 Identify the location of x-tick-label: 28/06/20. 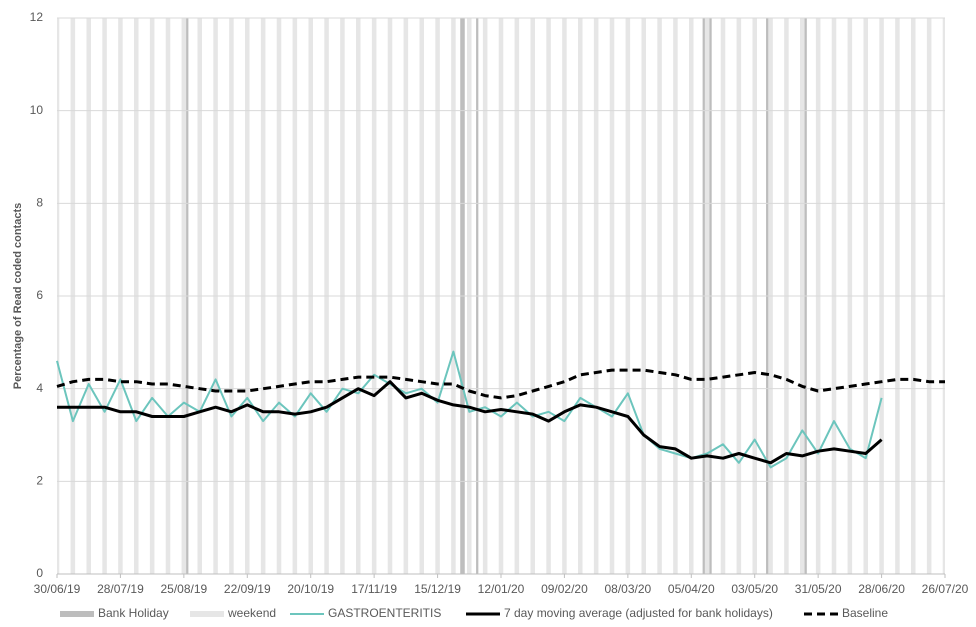
(881, 589).